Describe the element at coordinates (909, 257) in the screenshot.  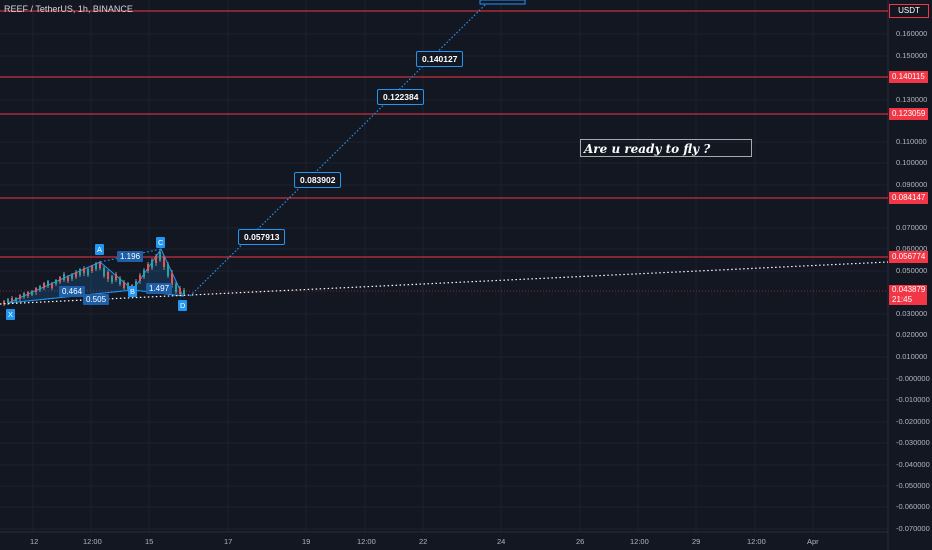
I see `level-tag: 0.056774` at that location.